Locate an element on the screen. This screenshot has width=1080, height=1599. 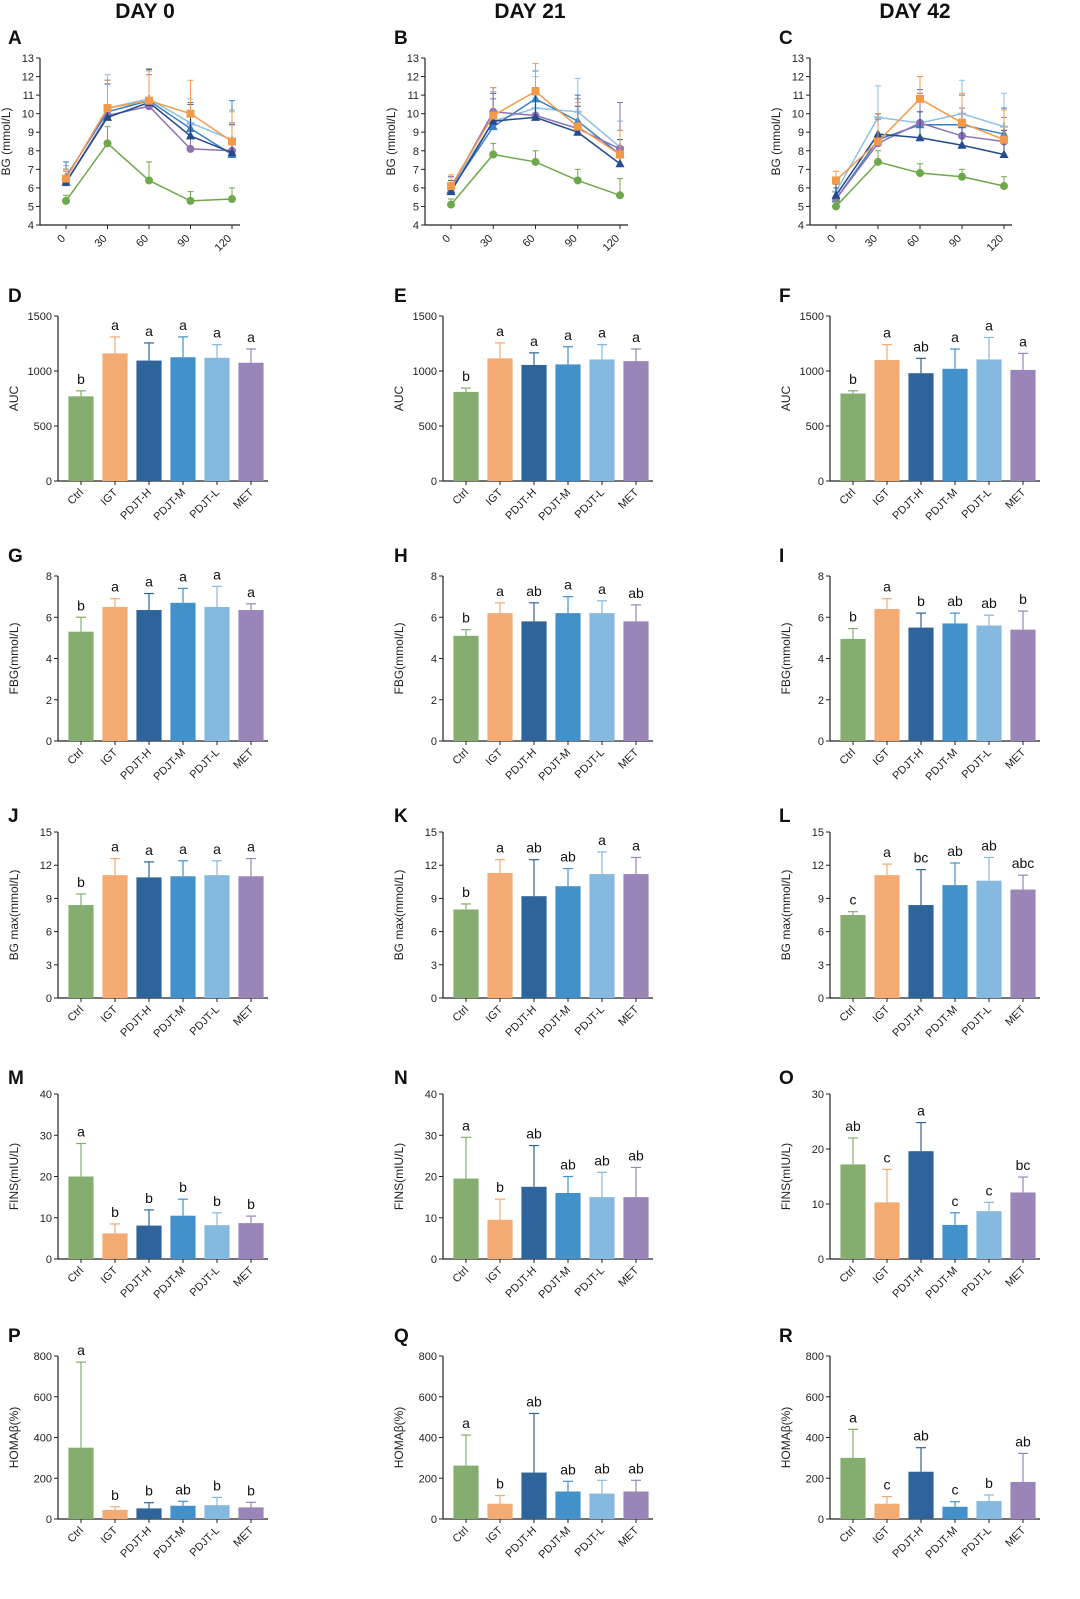
y-tick-label: 13 is located at coordinates (798, 59).